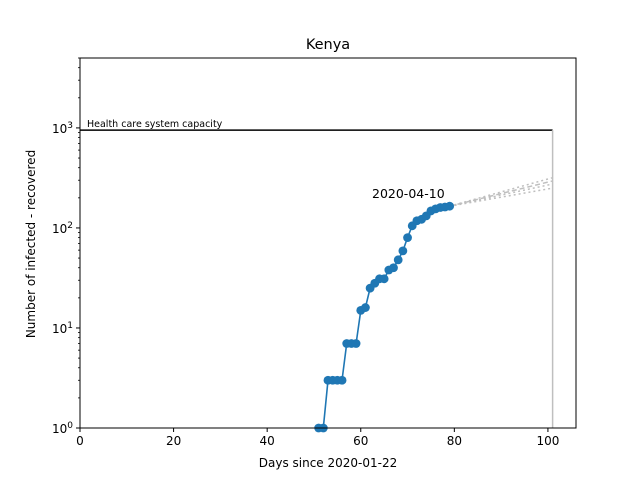  Describe the element at coordinates (267, 441) in the screenshot. I see `x-tick-label: 40` at that location.